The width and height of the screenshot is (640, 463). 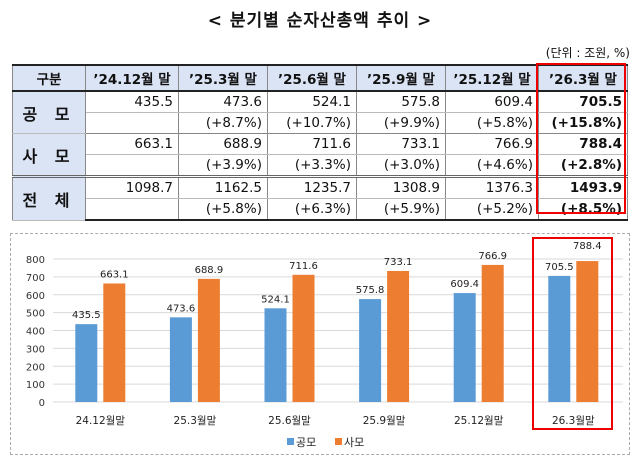 What do you see at coordinates (312, 101) in the screenshot?
I see `value-cell: 524.1` at bounding box center [312, 101].